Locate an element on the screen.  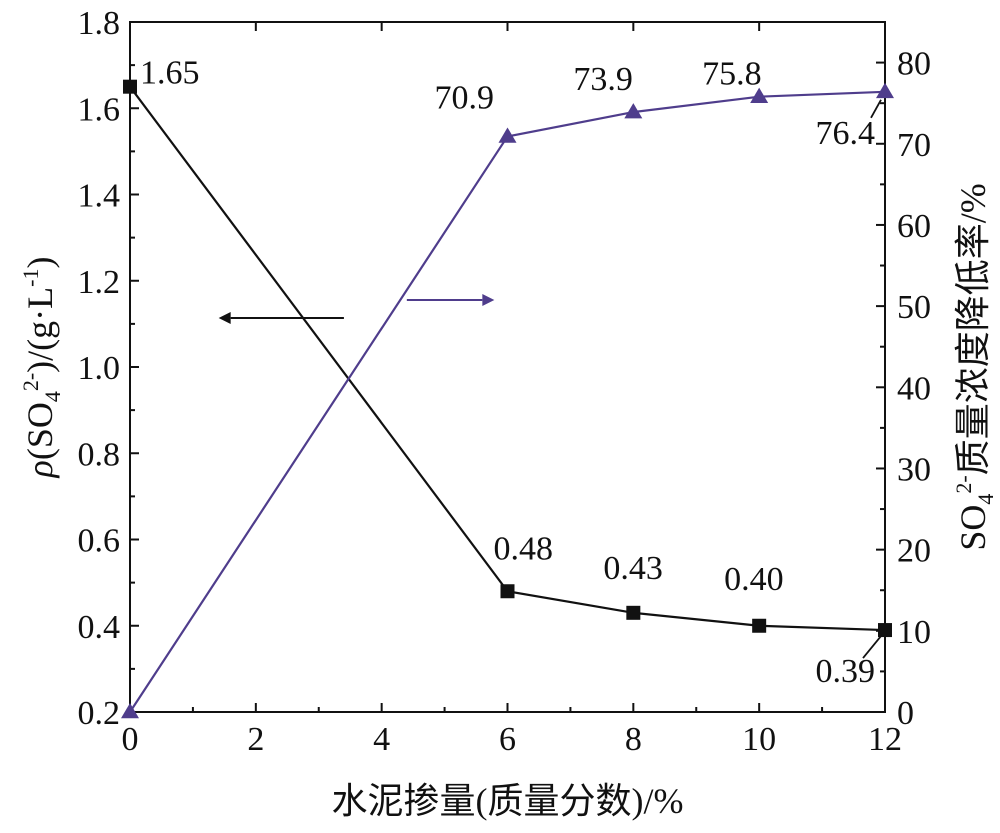
y-right-tick-label: 60 is located at coordinates (914, 226).